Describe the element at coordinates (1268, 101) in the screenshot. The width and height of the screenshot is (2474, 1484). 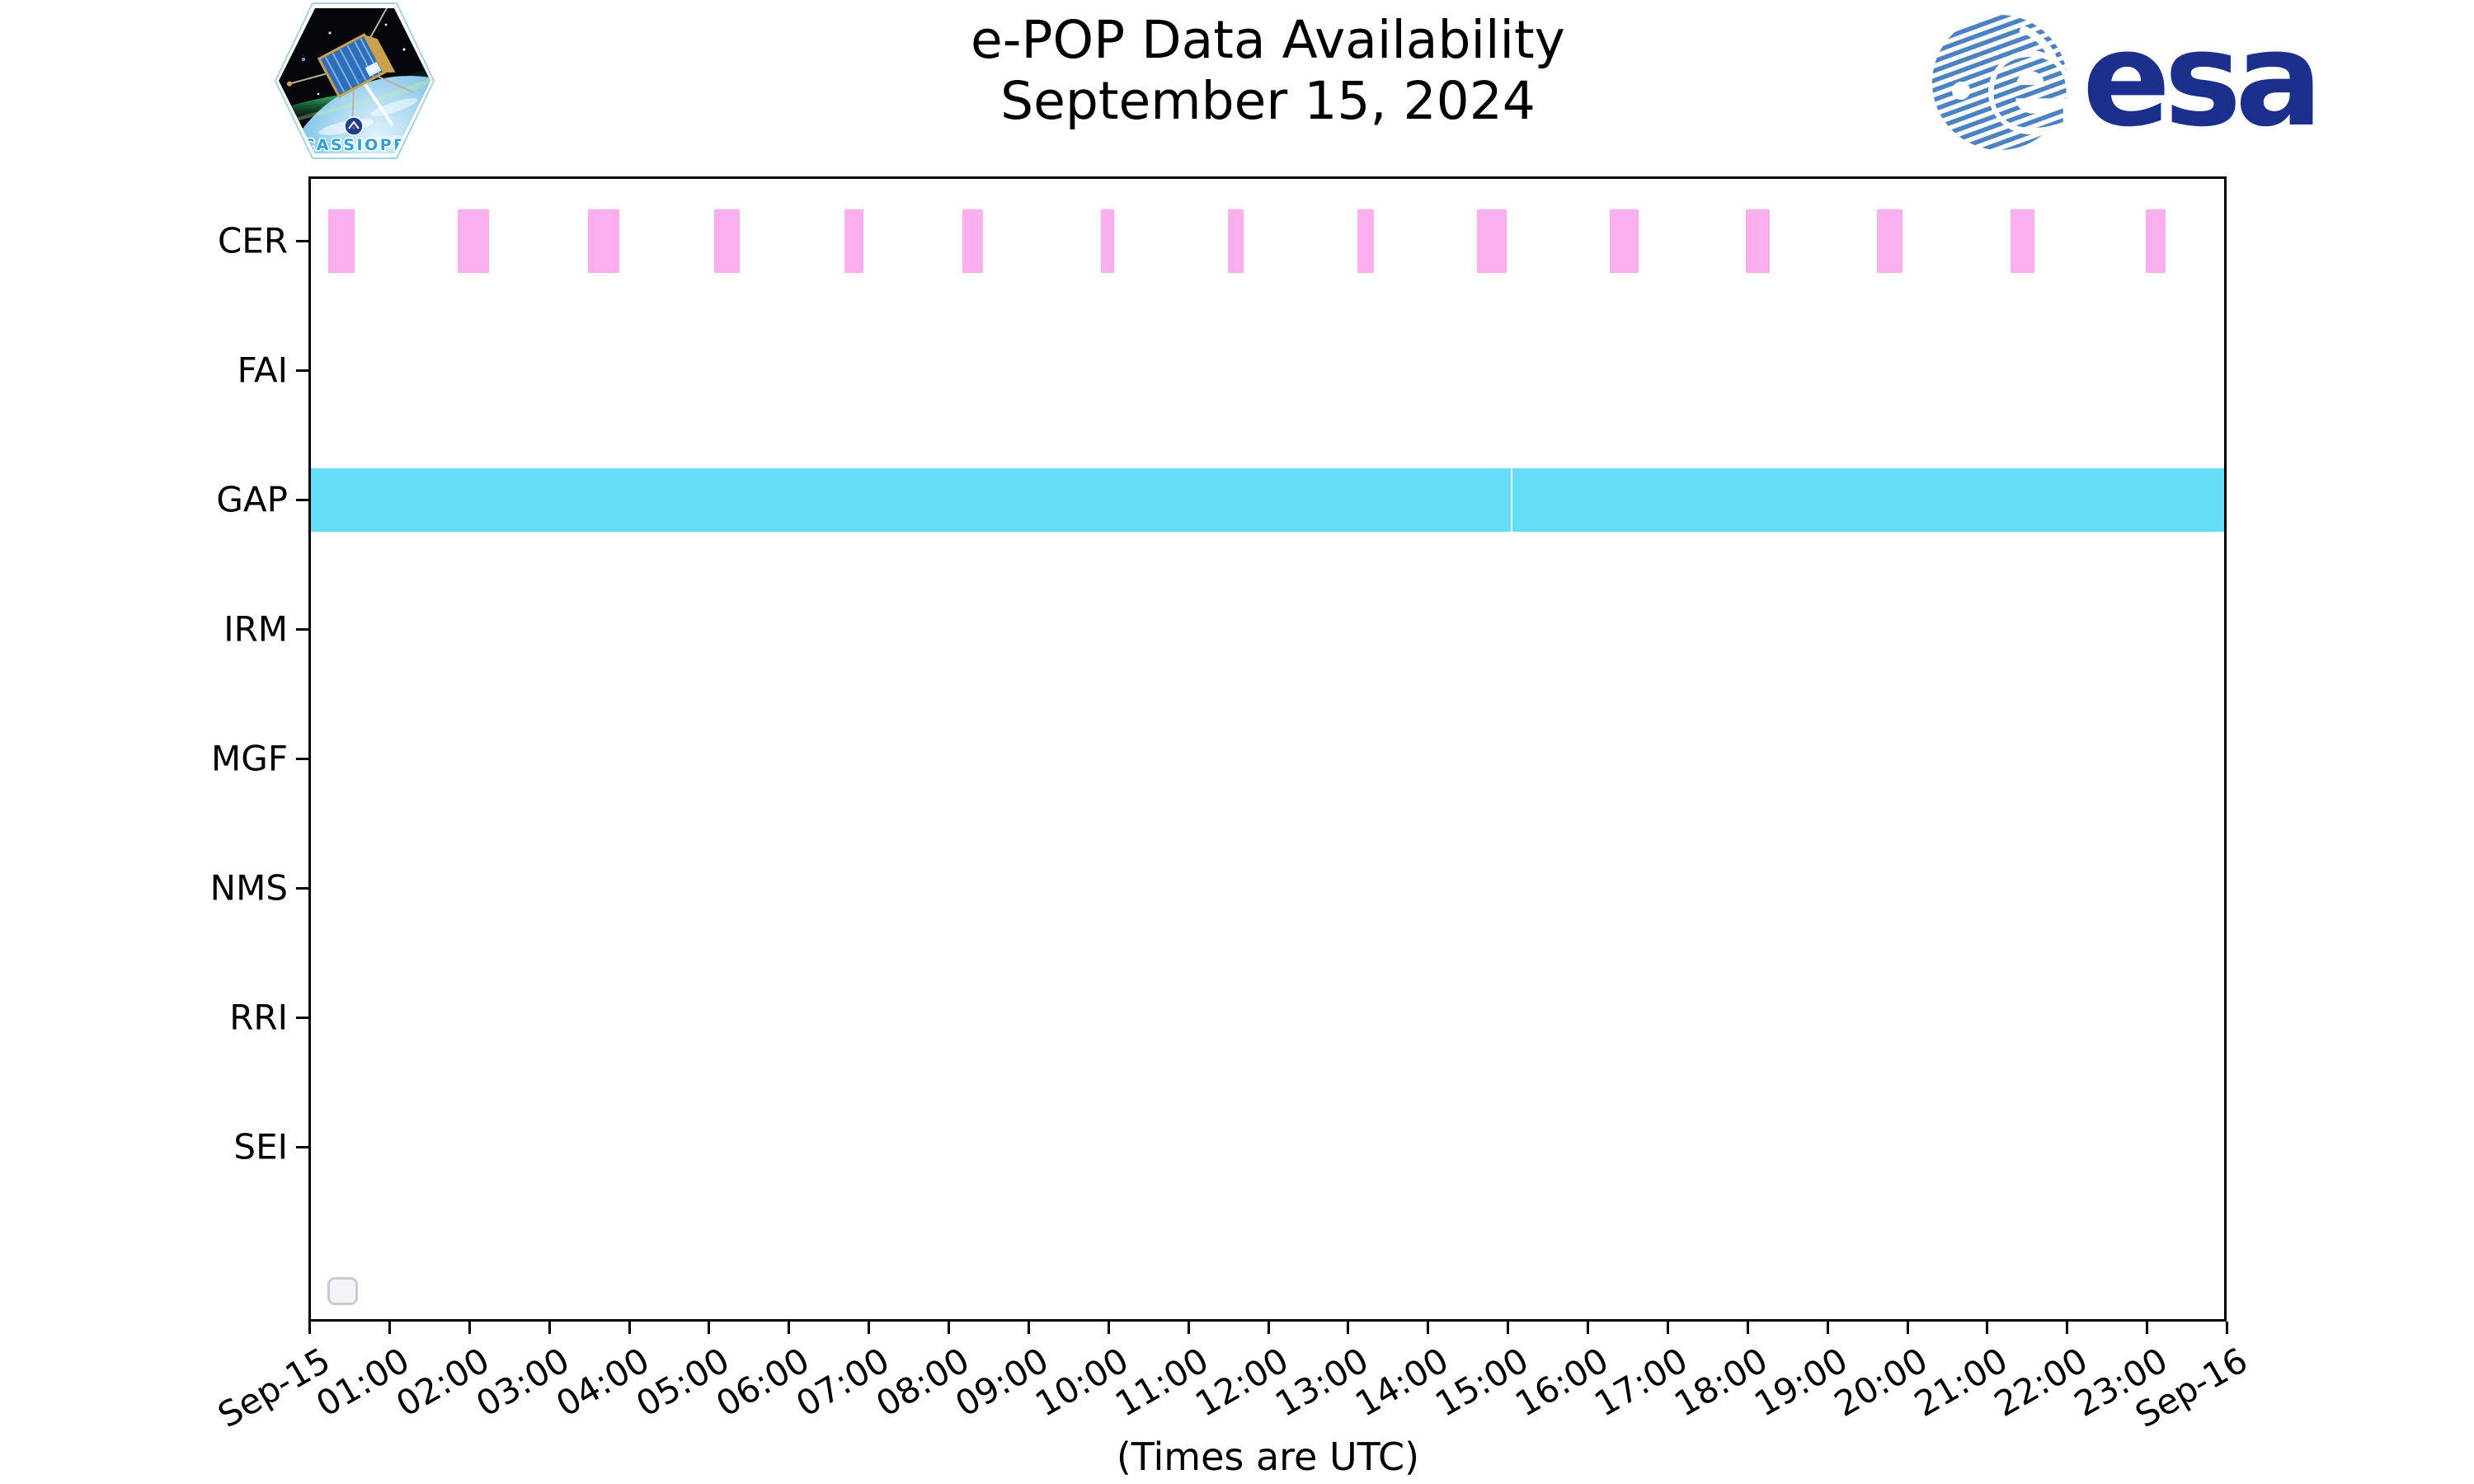
I see `page-subtitle: September 15, 2024` at that location.